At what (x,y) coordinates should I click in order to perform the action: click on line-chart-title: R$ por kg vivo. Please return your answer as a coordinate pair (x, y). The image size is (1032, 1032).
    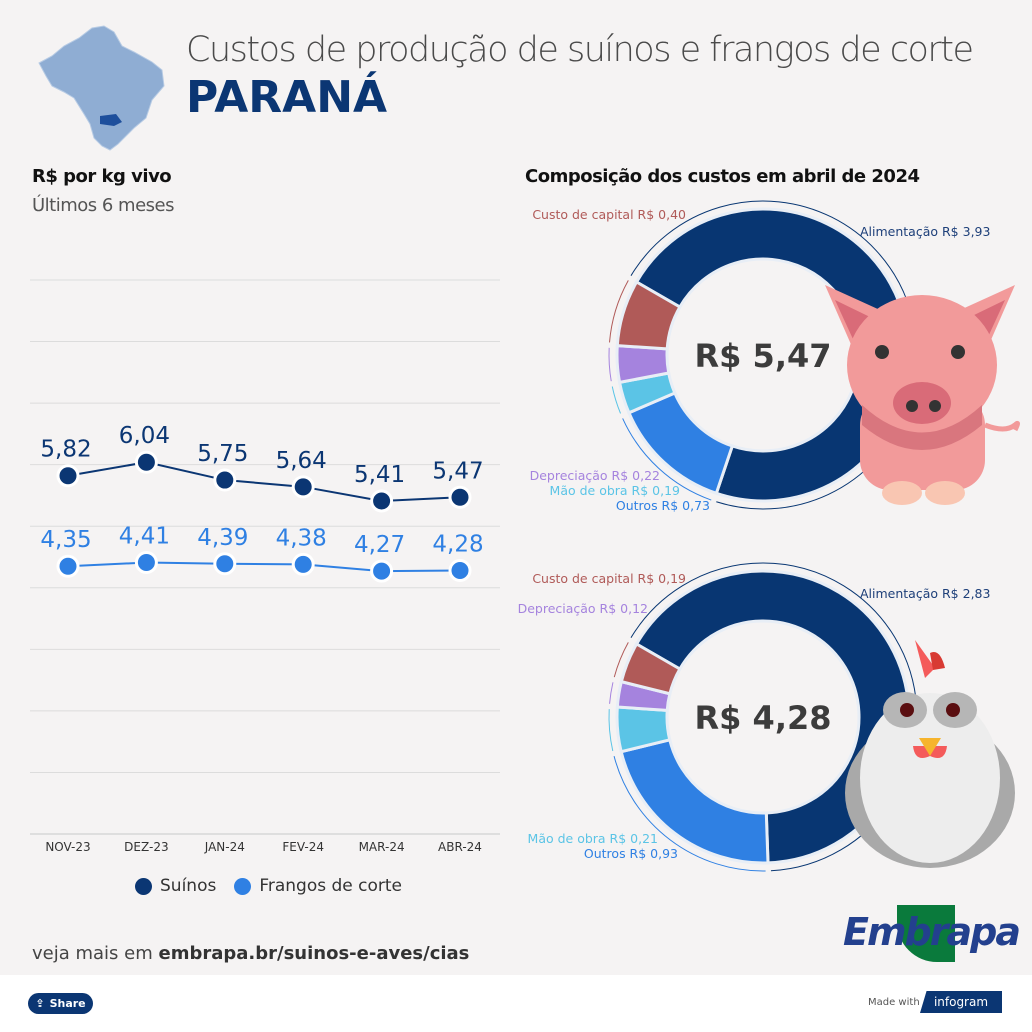
    Looking at the image, I should click on (102, 176).